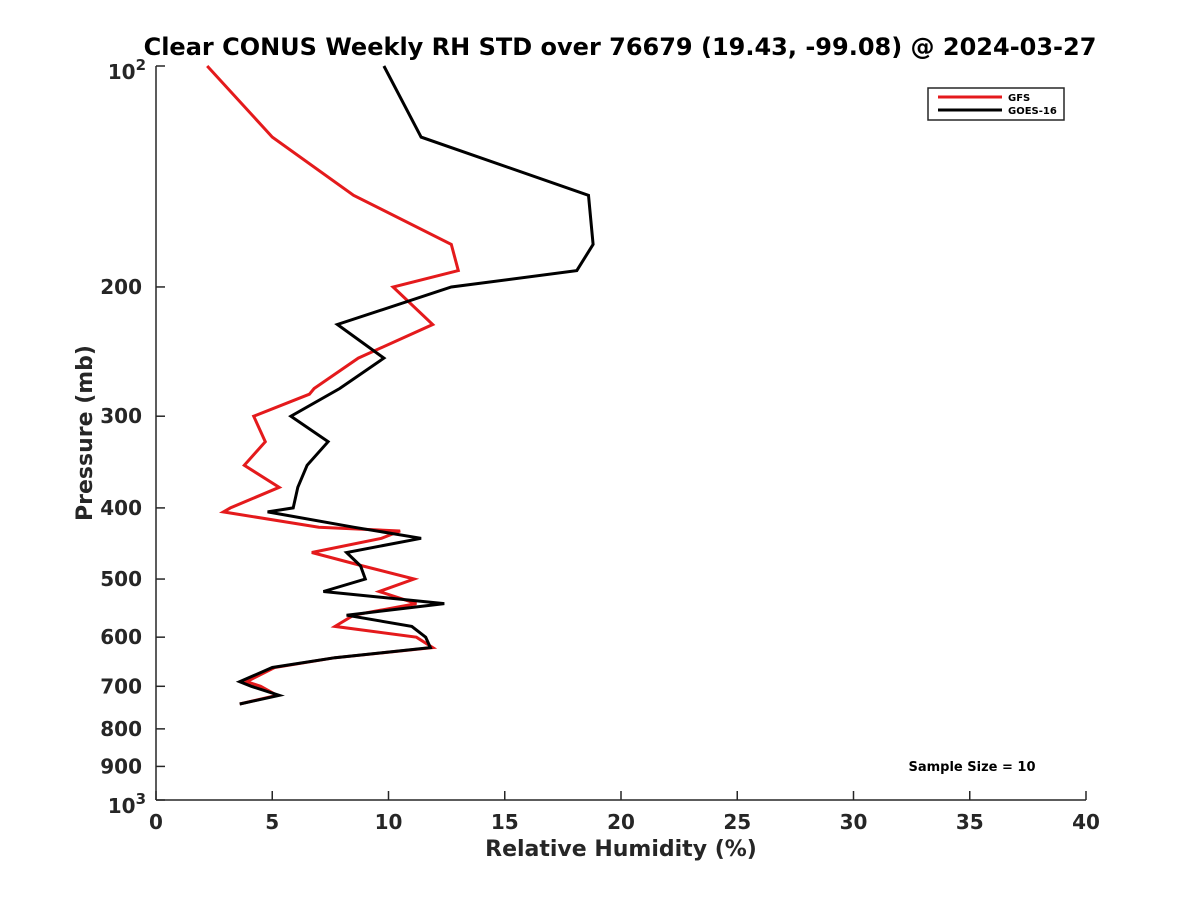 The image size is (1200, 900). Describe the element at coordinates (971, 767) in the screenshot. I see `sample-size-annotation: Sample Size = 10` at that location.